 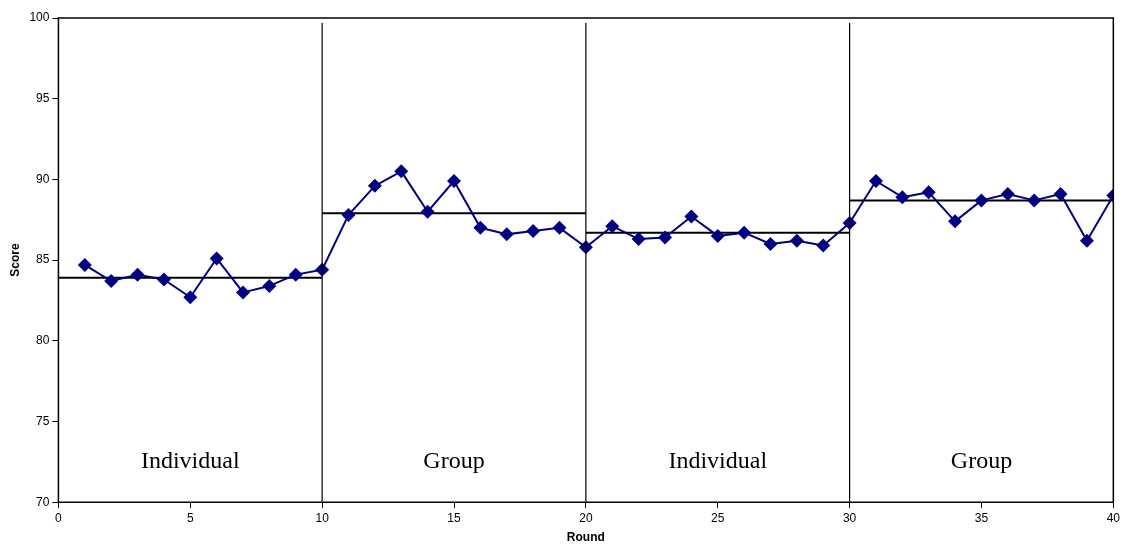 What do you see at coordinates (718, 517) in the screenshot?
I see `x-tick-label: 25` at bounding box center [718, 517].